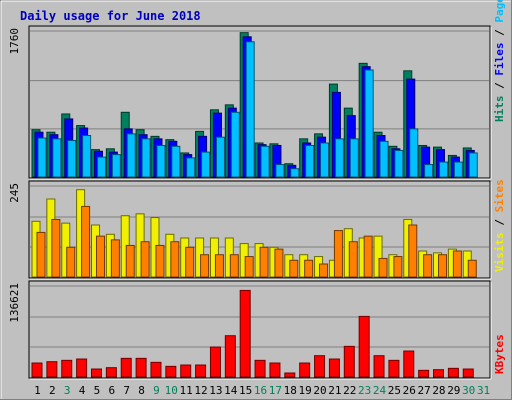 Image resolution: width=512 pixels, height=400 pixels. I want to click on legend-part-middle-0: Visits, so click(499, 252).